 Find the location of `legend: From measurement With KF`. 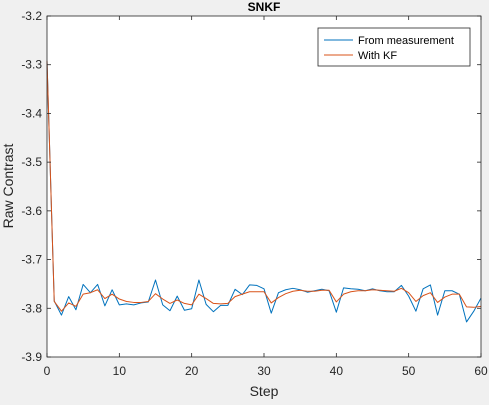

legend: From measurement With KF is located at coordinates (394, 47).